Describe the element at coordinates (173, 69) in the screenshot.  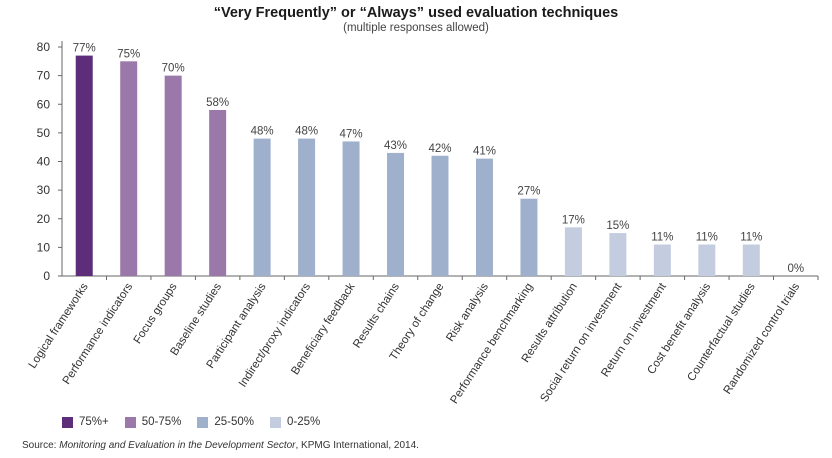
I see `data-label: 70%` at that location.